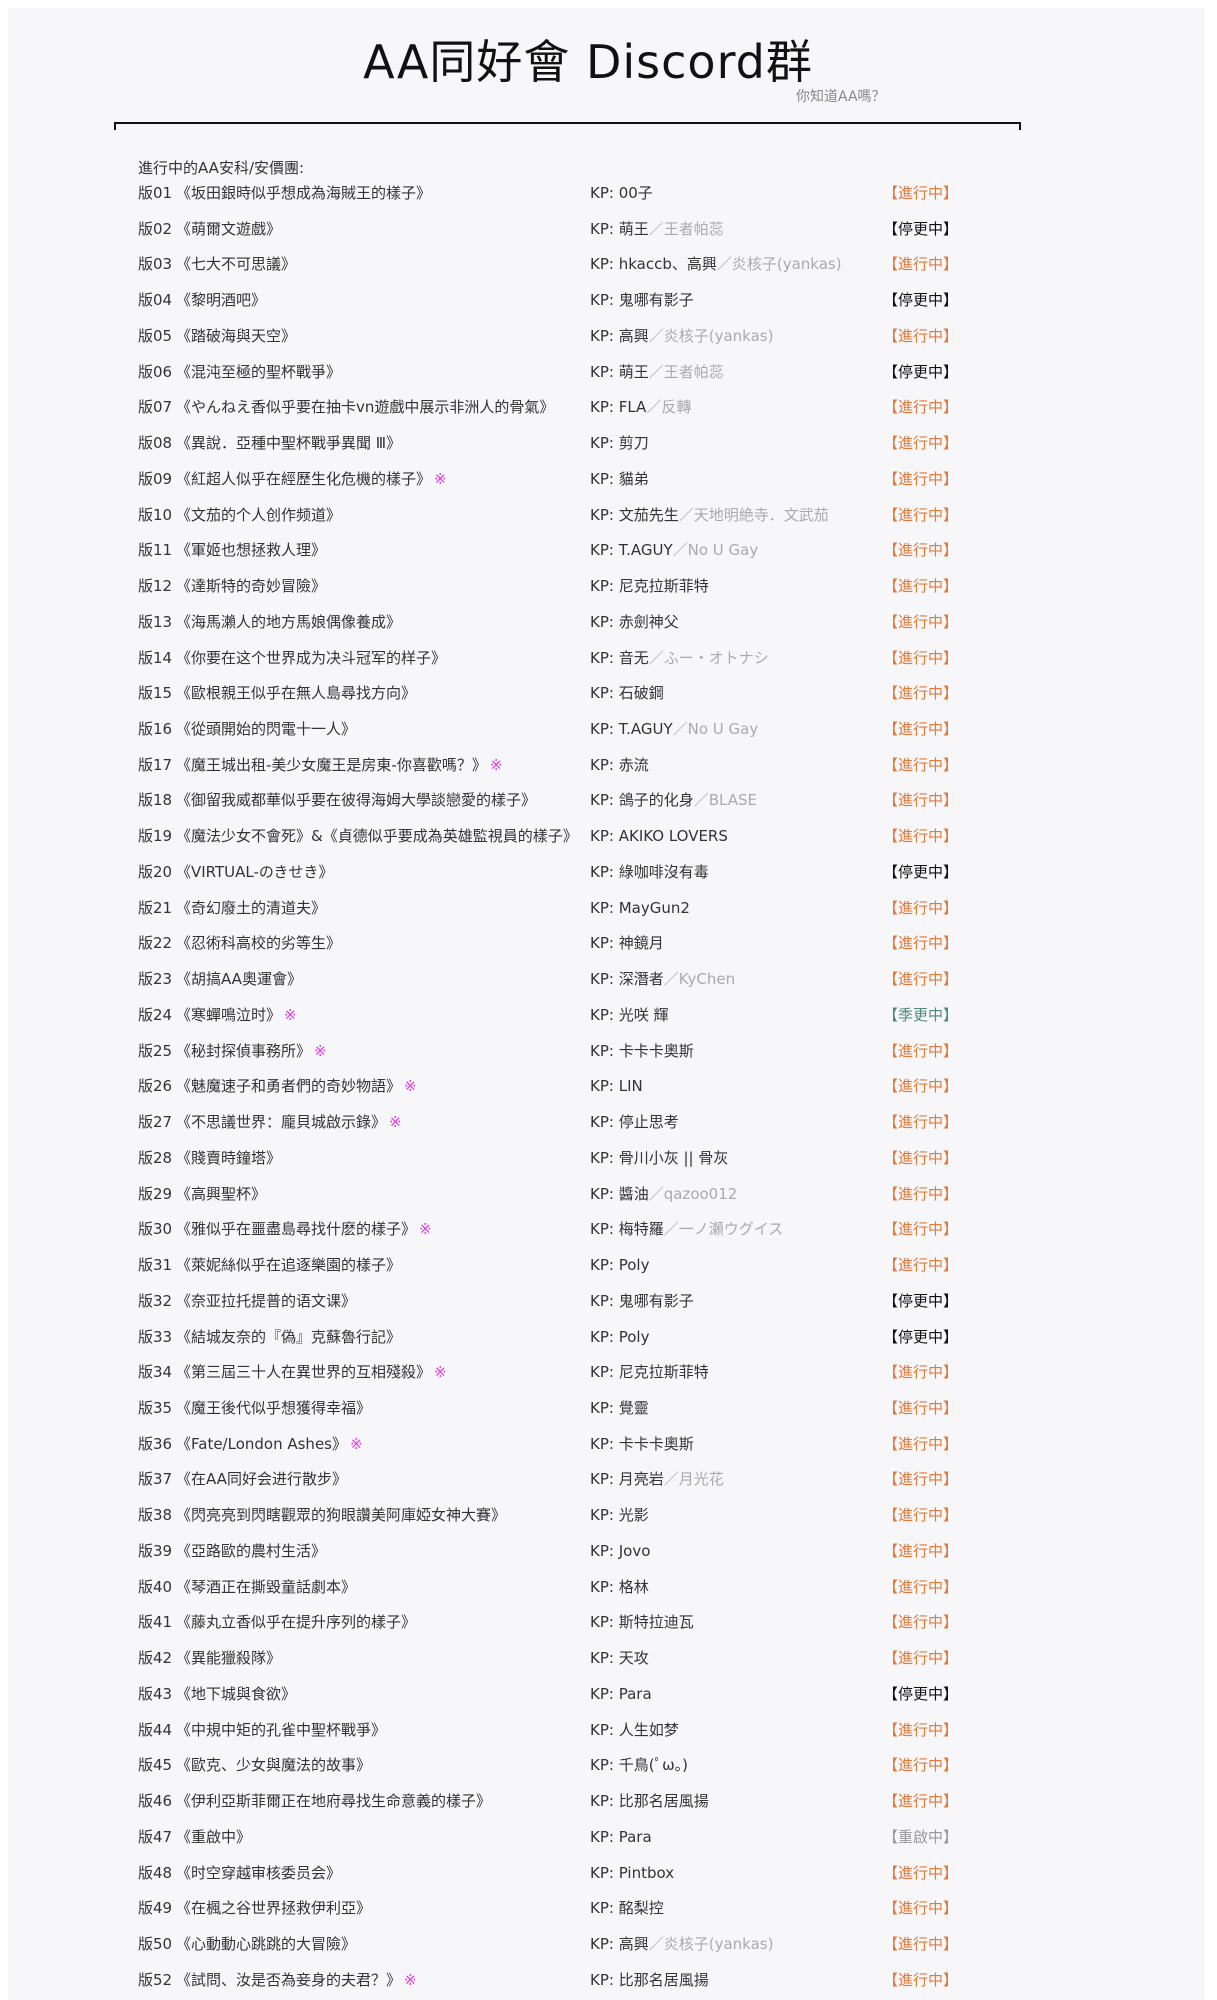  I want to click on list-item: 版21 《奇幻廢土的清道夫》 KP: MayGun2 【進行中】, so click(553, 909).